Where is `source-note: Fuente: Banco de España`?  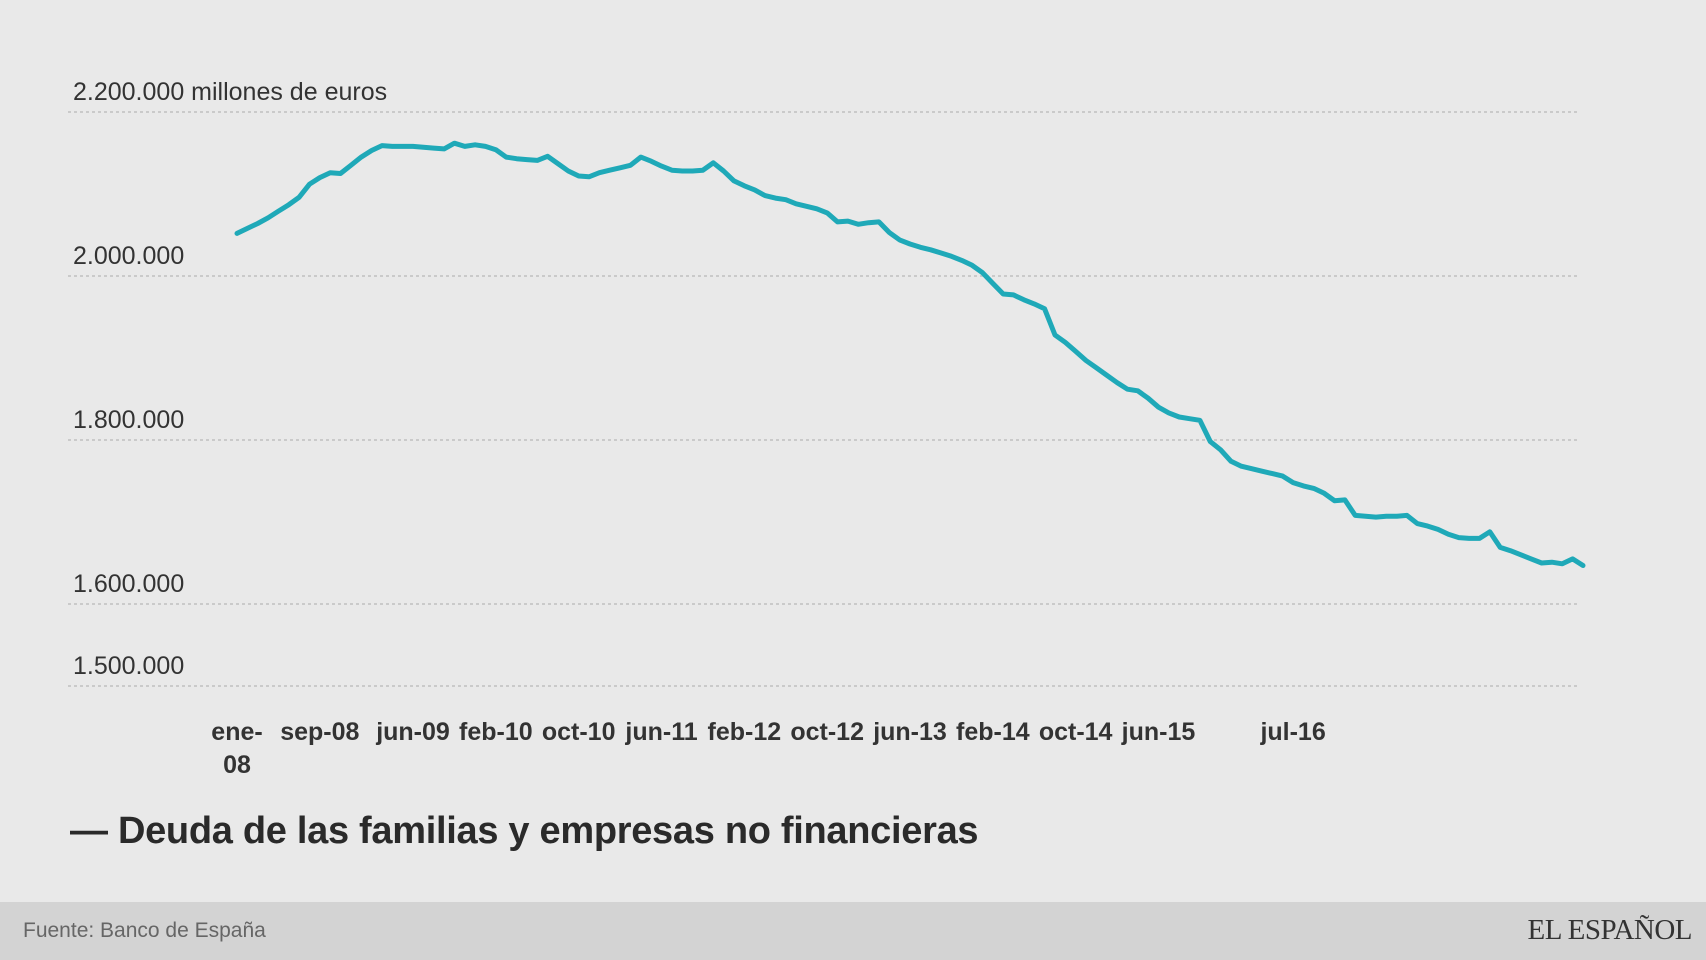
source-note: Fuente: Banco de España is located at coordinates (144, 930).